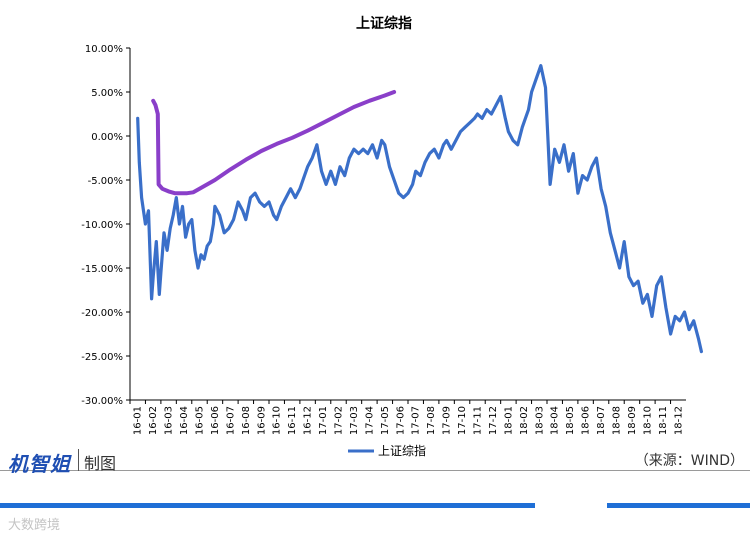 The width and height of the screenshot is (750, 540). Describe the element at coordinates (153, 420) in the screenshot. I see `x-tick-label: 16-02` at that location.